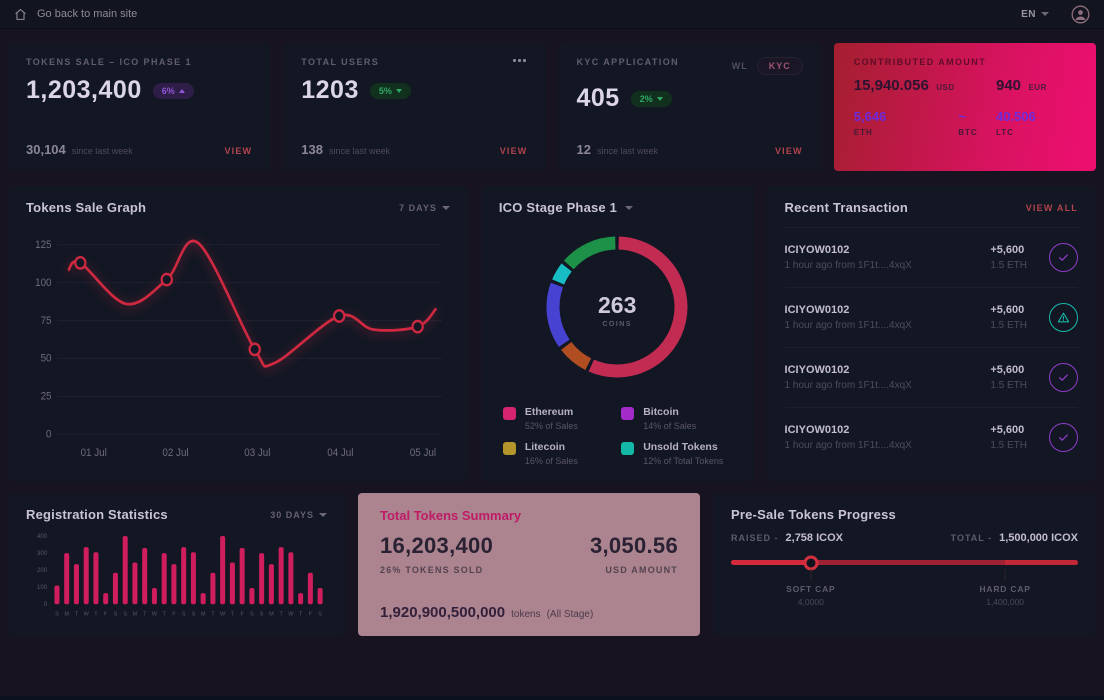 The width and height of the screenshot is (1104, 700). What do you see at coordinates (437, 545) in the screenshot?
I see `tokens-sold-value: 16,203,400` at bounding box center [437, 545].